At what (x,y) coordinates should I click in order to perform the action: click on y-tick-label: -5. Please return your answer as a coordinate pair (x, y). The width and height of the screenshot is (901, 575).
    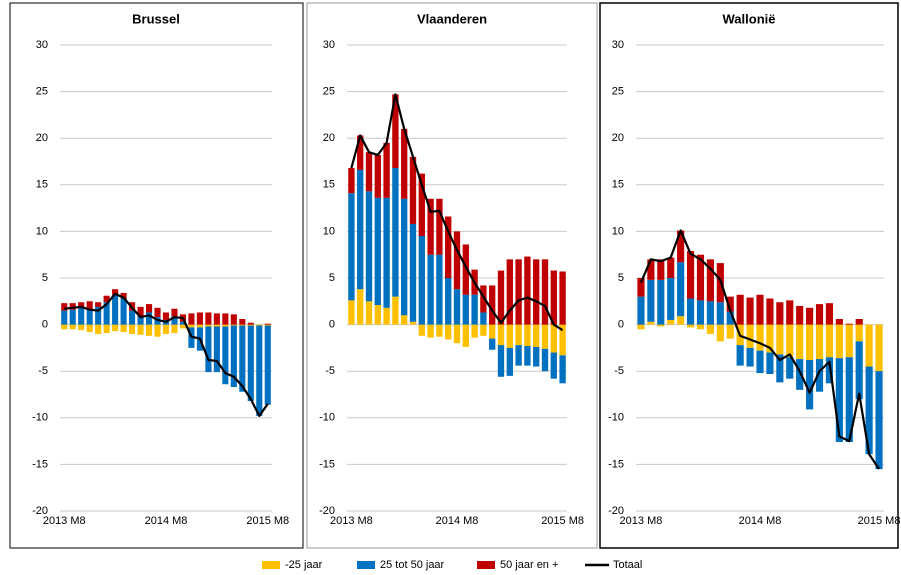
    Looking at the image, I should click on (619, 371).